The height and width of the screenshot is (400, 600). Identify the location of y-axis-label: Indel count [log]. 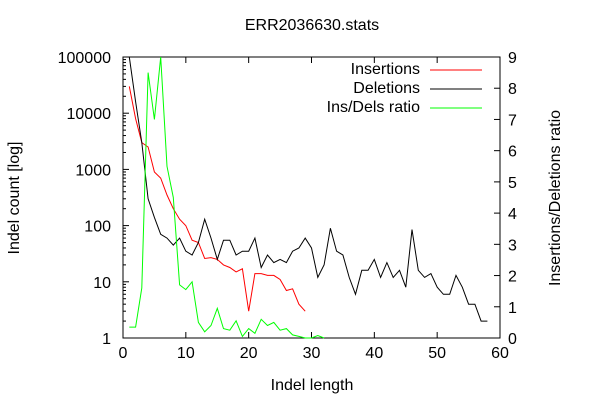
(14, 198).